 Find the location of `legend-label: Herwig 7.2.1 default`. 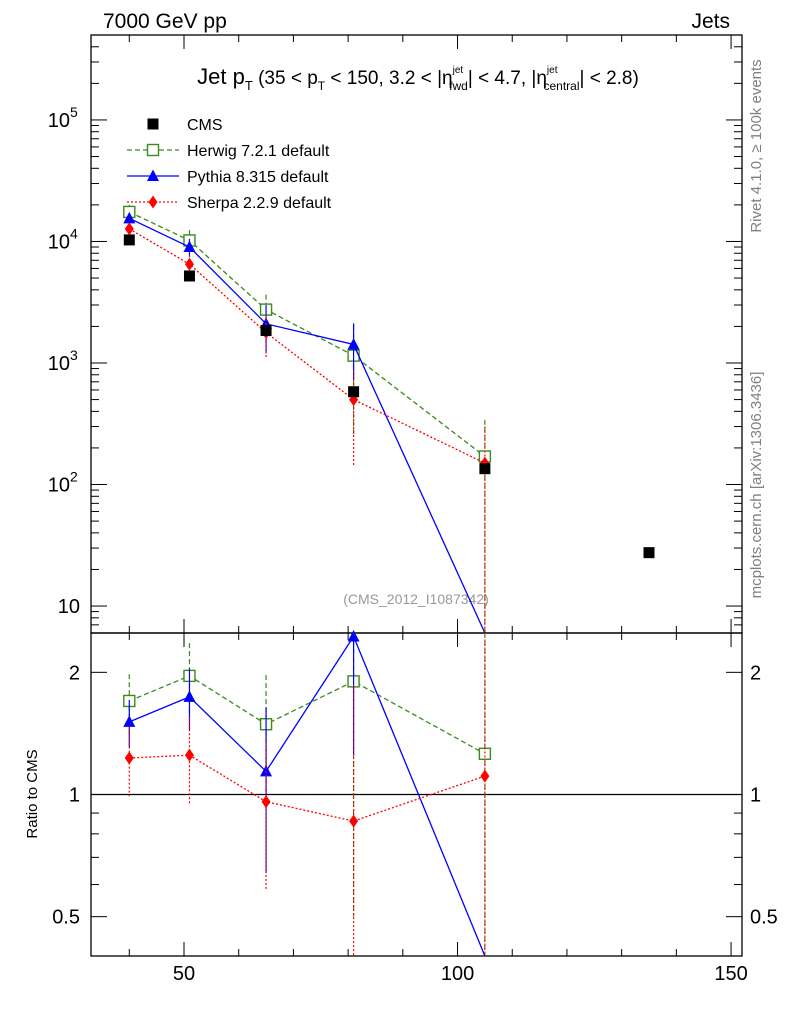

legend-label: Herwig 7.2.1 default is located at coordinates (258, 151).